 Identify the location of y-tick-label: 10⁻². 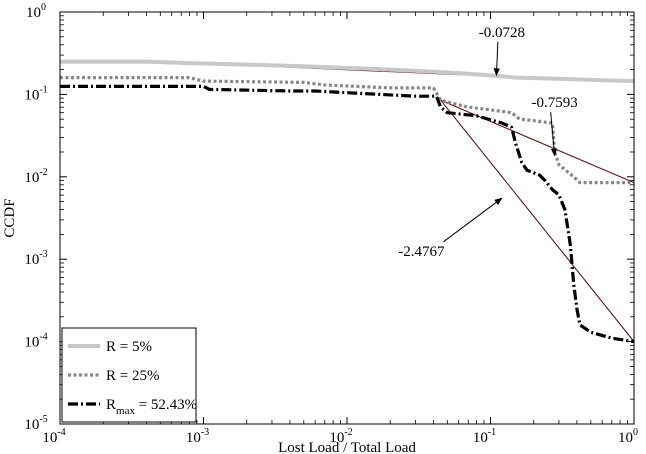
(35, 176).